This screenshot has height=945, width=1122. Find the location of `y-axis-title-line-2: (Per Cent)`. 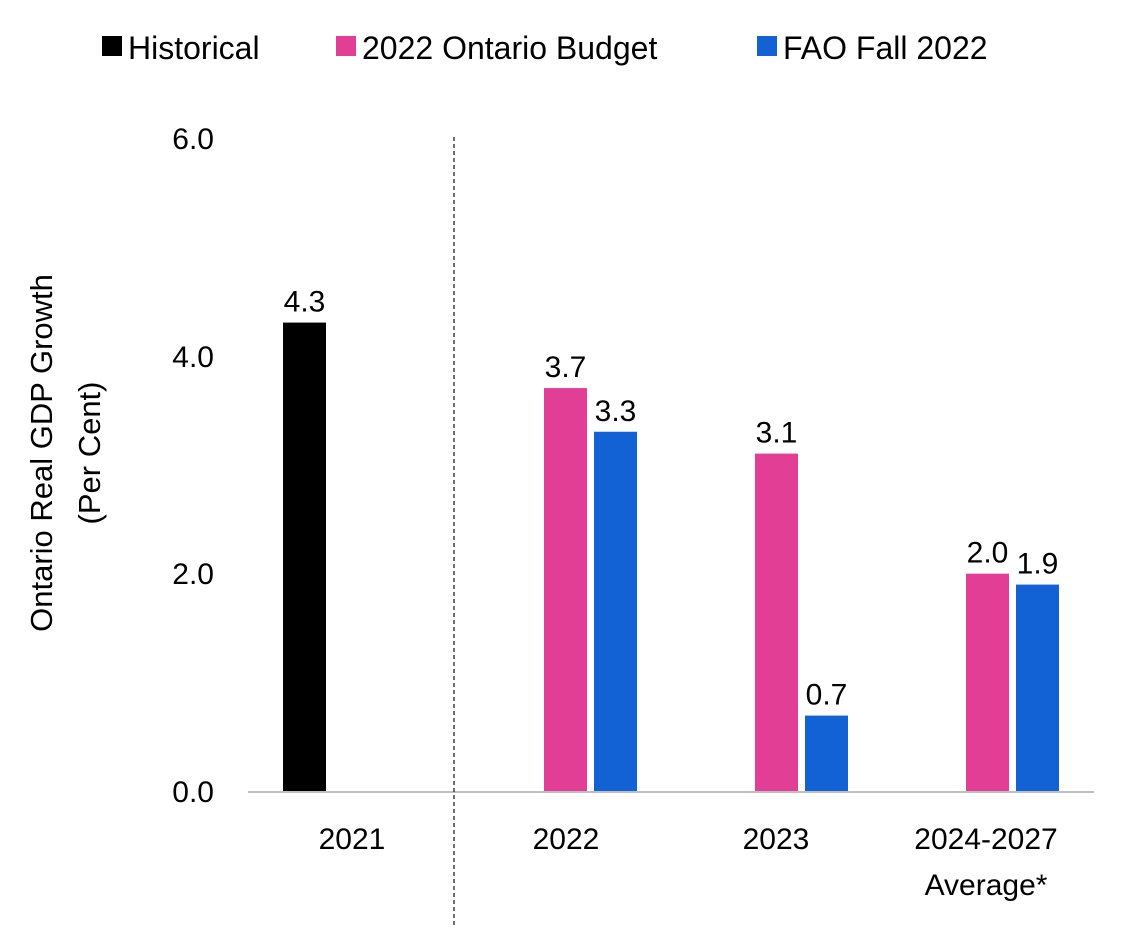

y-axis-title-line-2: (Per Cent) is located at coordinates (89, 453).